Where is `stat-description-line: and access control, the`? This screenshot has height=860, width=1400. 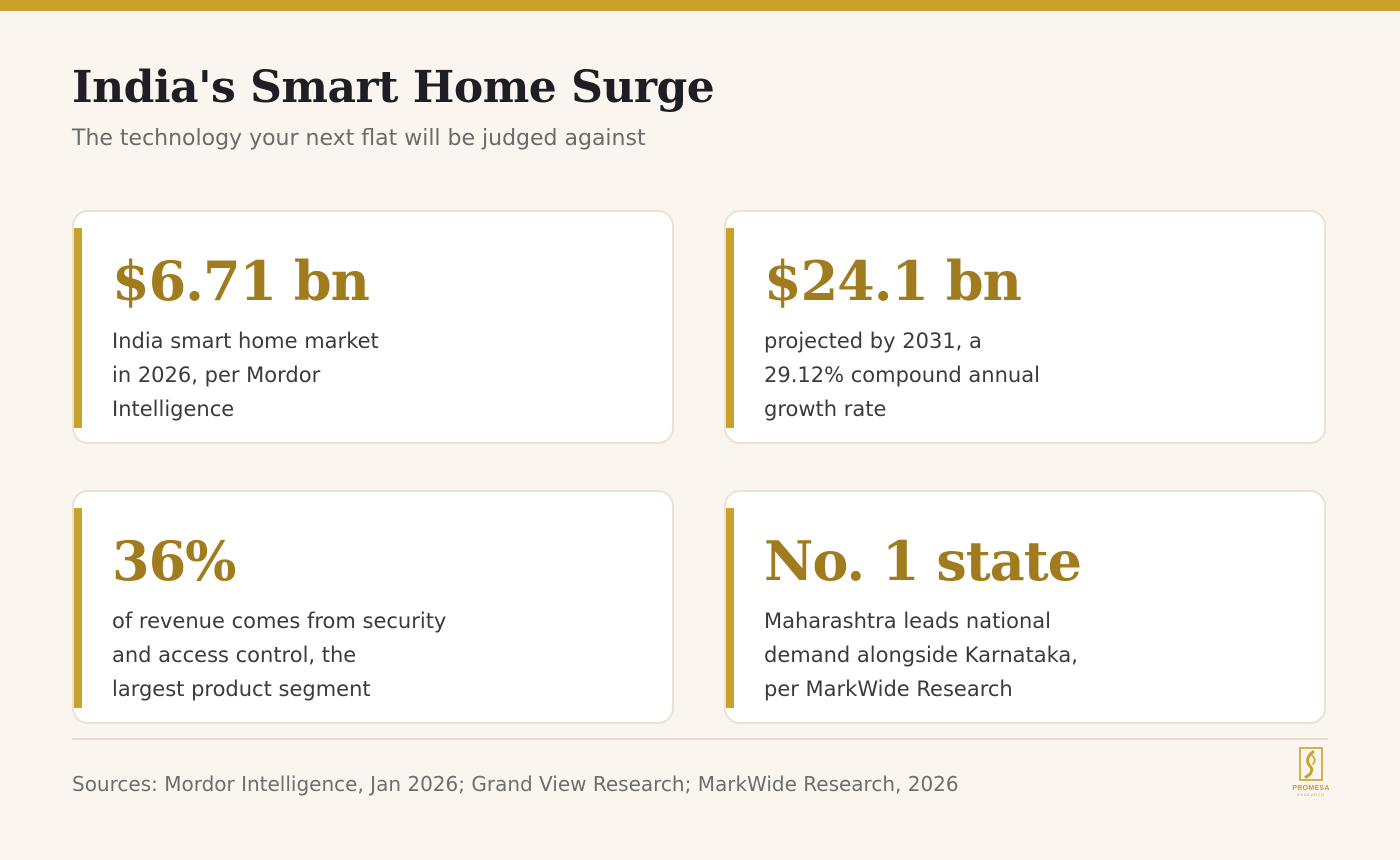 stat-description-line: and access control, the is located at coordinates (234, 655).